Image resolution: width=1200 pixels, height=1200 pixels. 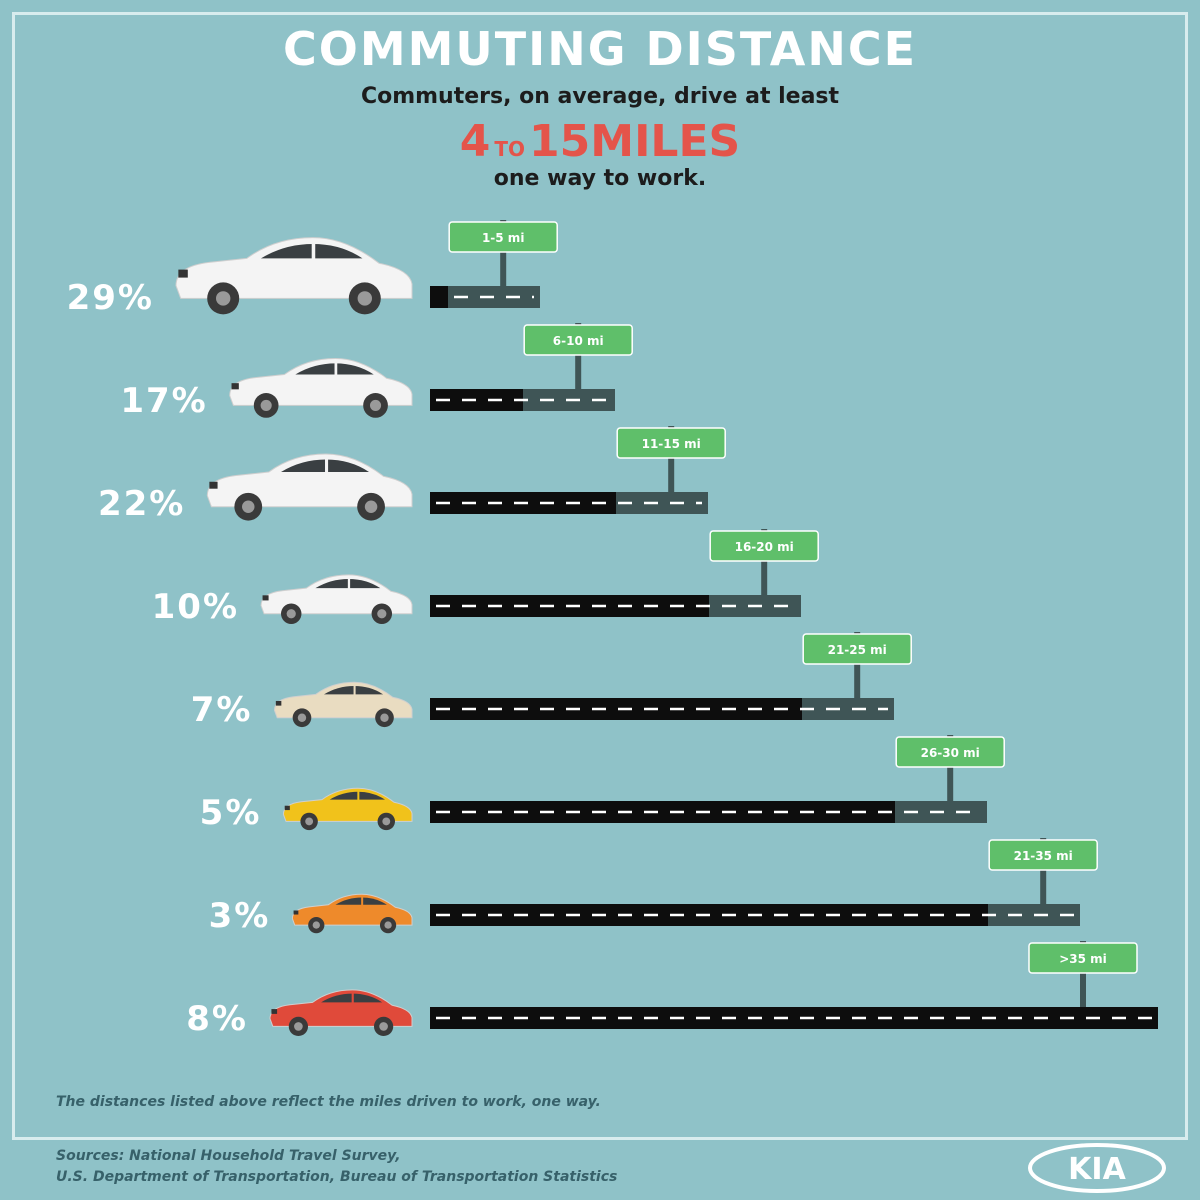 What do you see at coordinates (485, 578) in the screenshot?
I see `bar-row: 16-20 mi 10%` at bounding box center [485, 578].